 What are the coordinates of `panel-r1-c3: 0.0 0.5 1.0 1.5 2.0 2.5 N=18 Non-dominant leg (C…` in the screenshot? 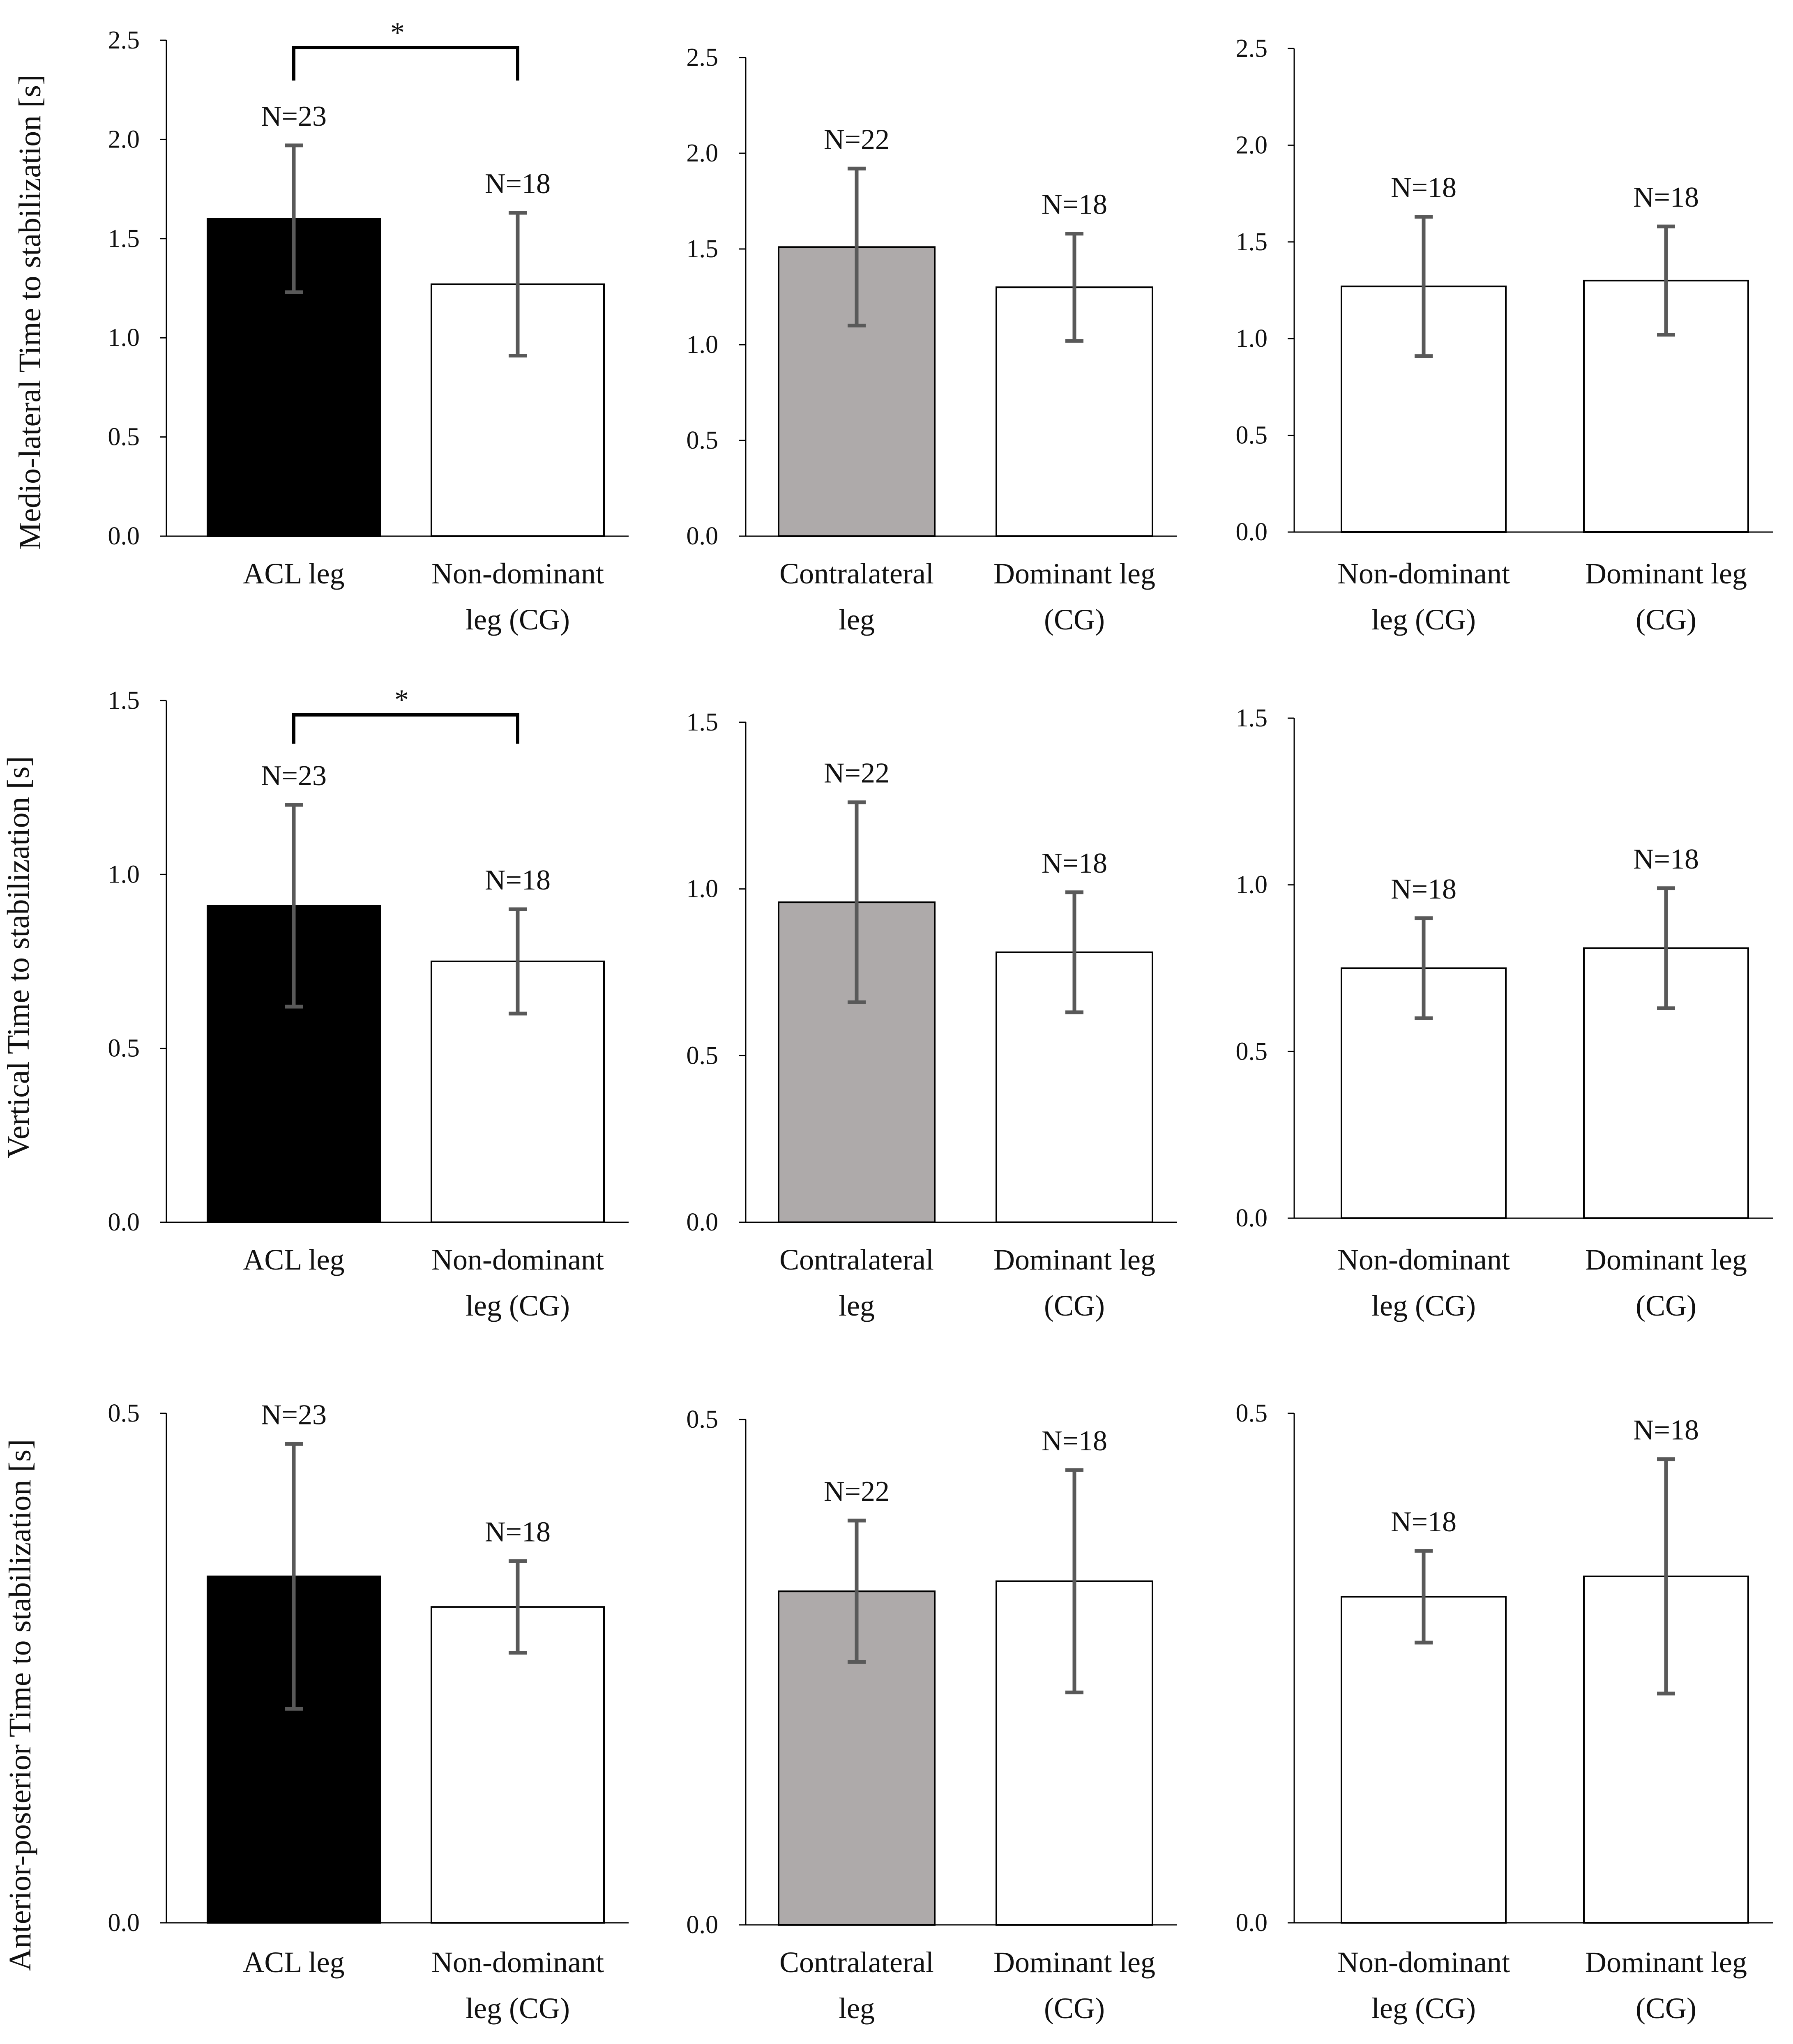 It's located at (1504, 335).